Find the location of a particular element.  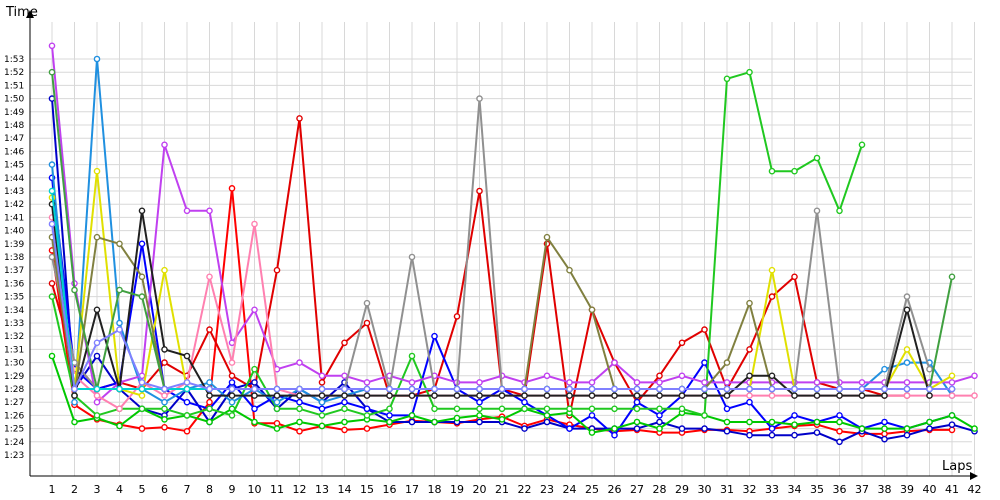

y-tick-label: 1:38 is located at coordinates (14, 258).